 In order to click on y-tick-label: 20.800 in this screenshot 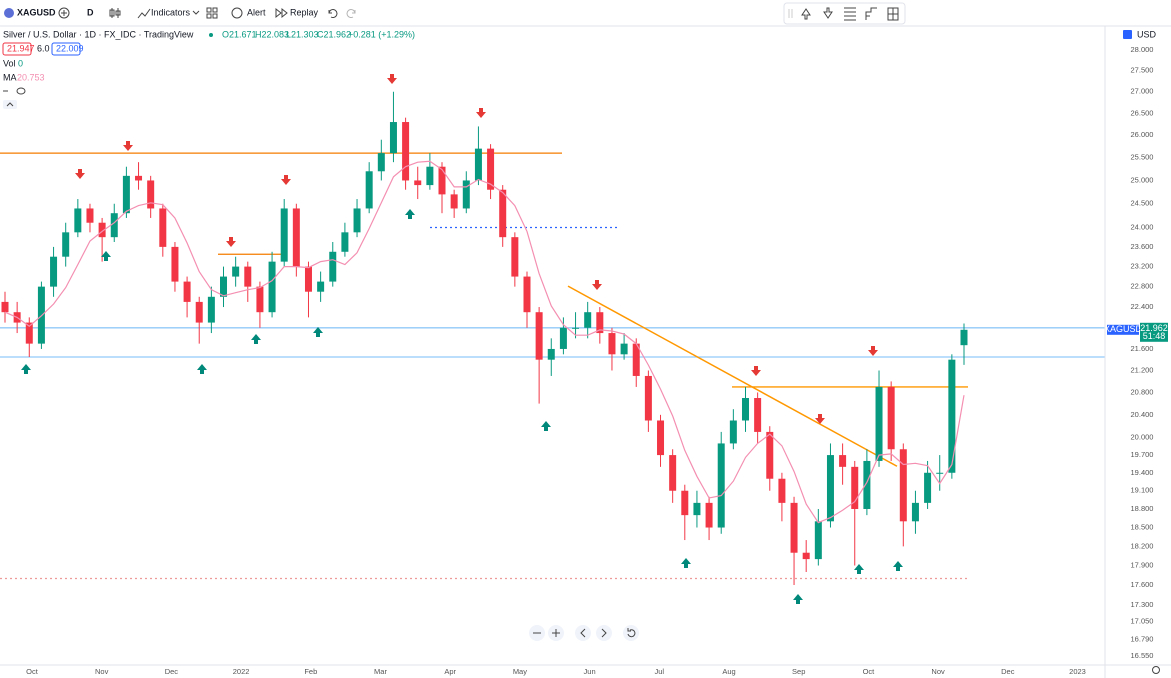, I will do `click(1142, 391)`.